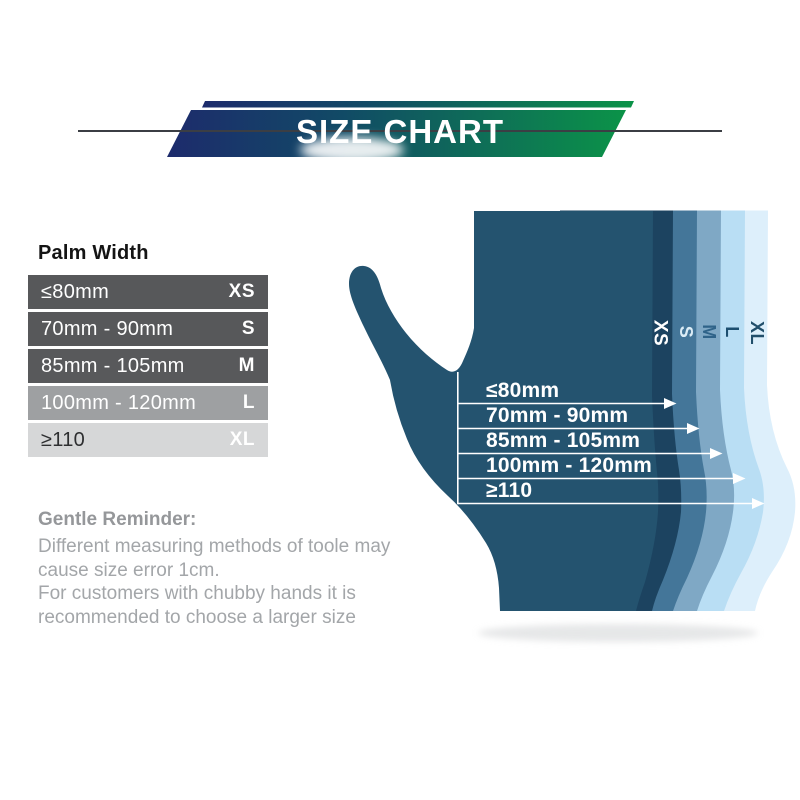 The image size is (800, 800). What do you see at coordinates (63, 439) in the screenshot?
I see `size-range: ≥110` at bounding box center [63, 439].